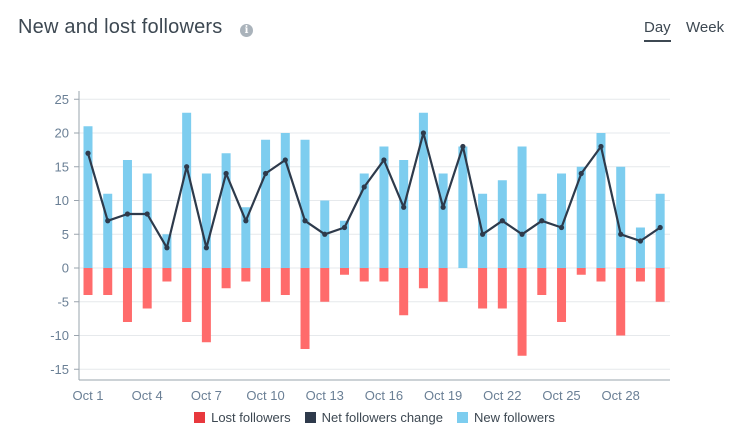 The height and width of the screenshot is (447, 749). I want to click on x-tick-label: Oct 28, so click(621, 394).